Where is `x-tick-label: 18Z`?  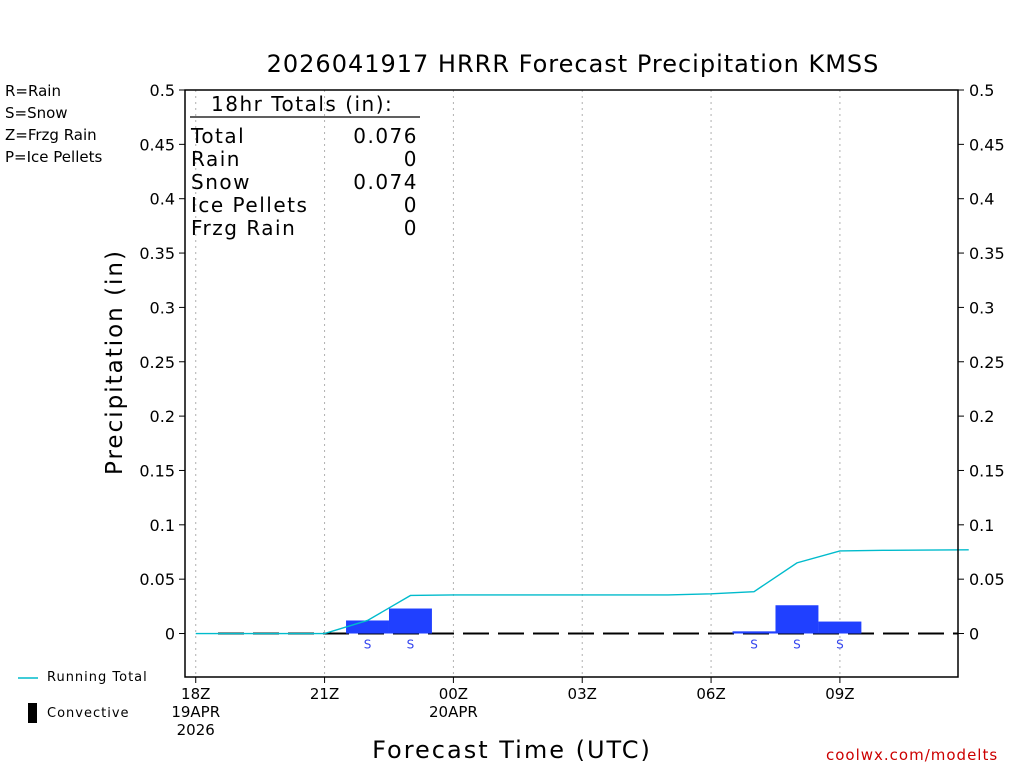 x-tick-label: 18Z is located at coordinates (195, 694).